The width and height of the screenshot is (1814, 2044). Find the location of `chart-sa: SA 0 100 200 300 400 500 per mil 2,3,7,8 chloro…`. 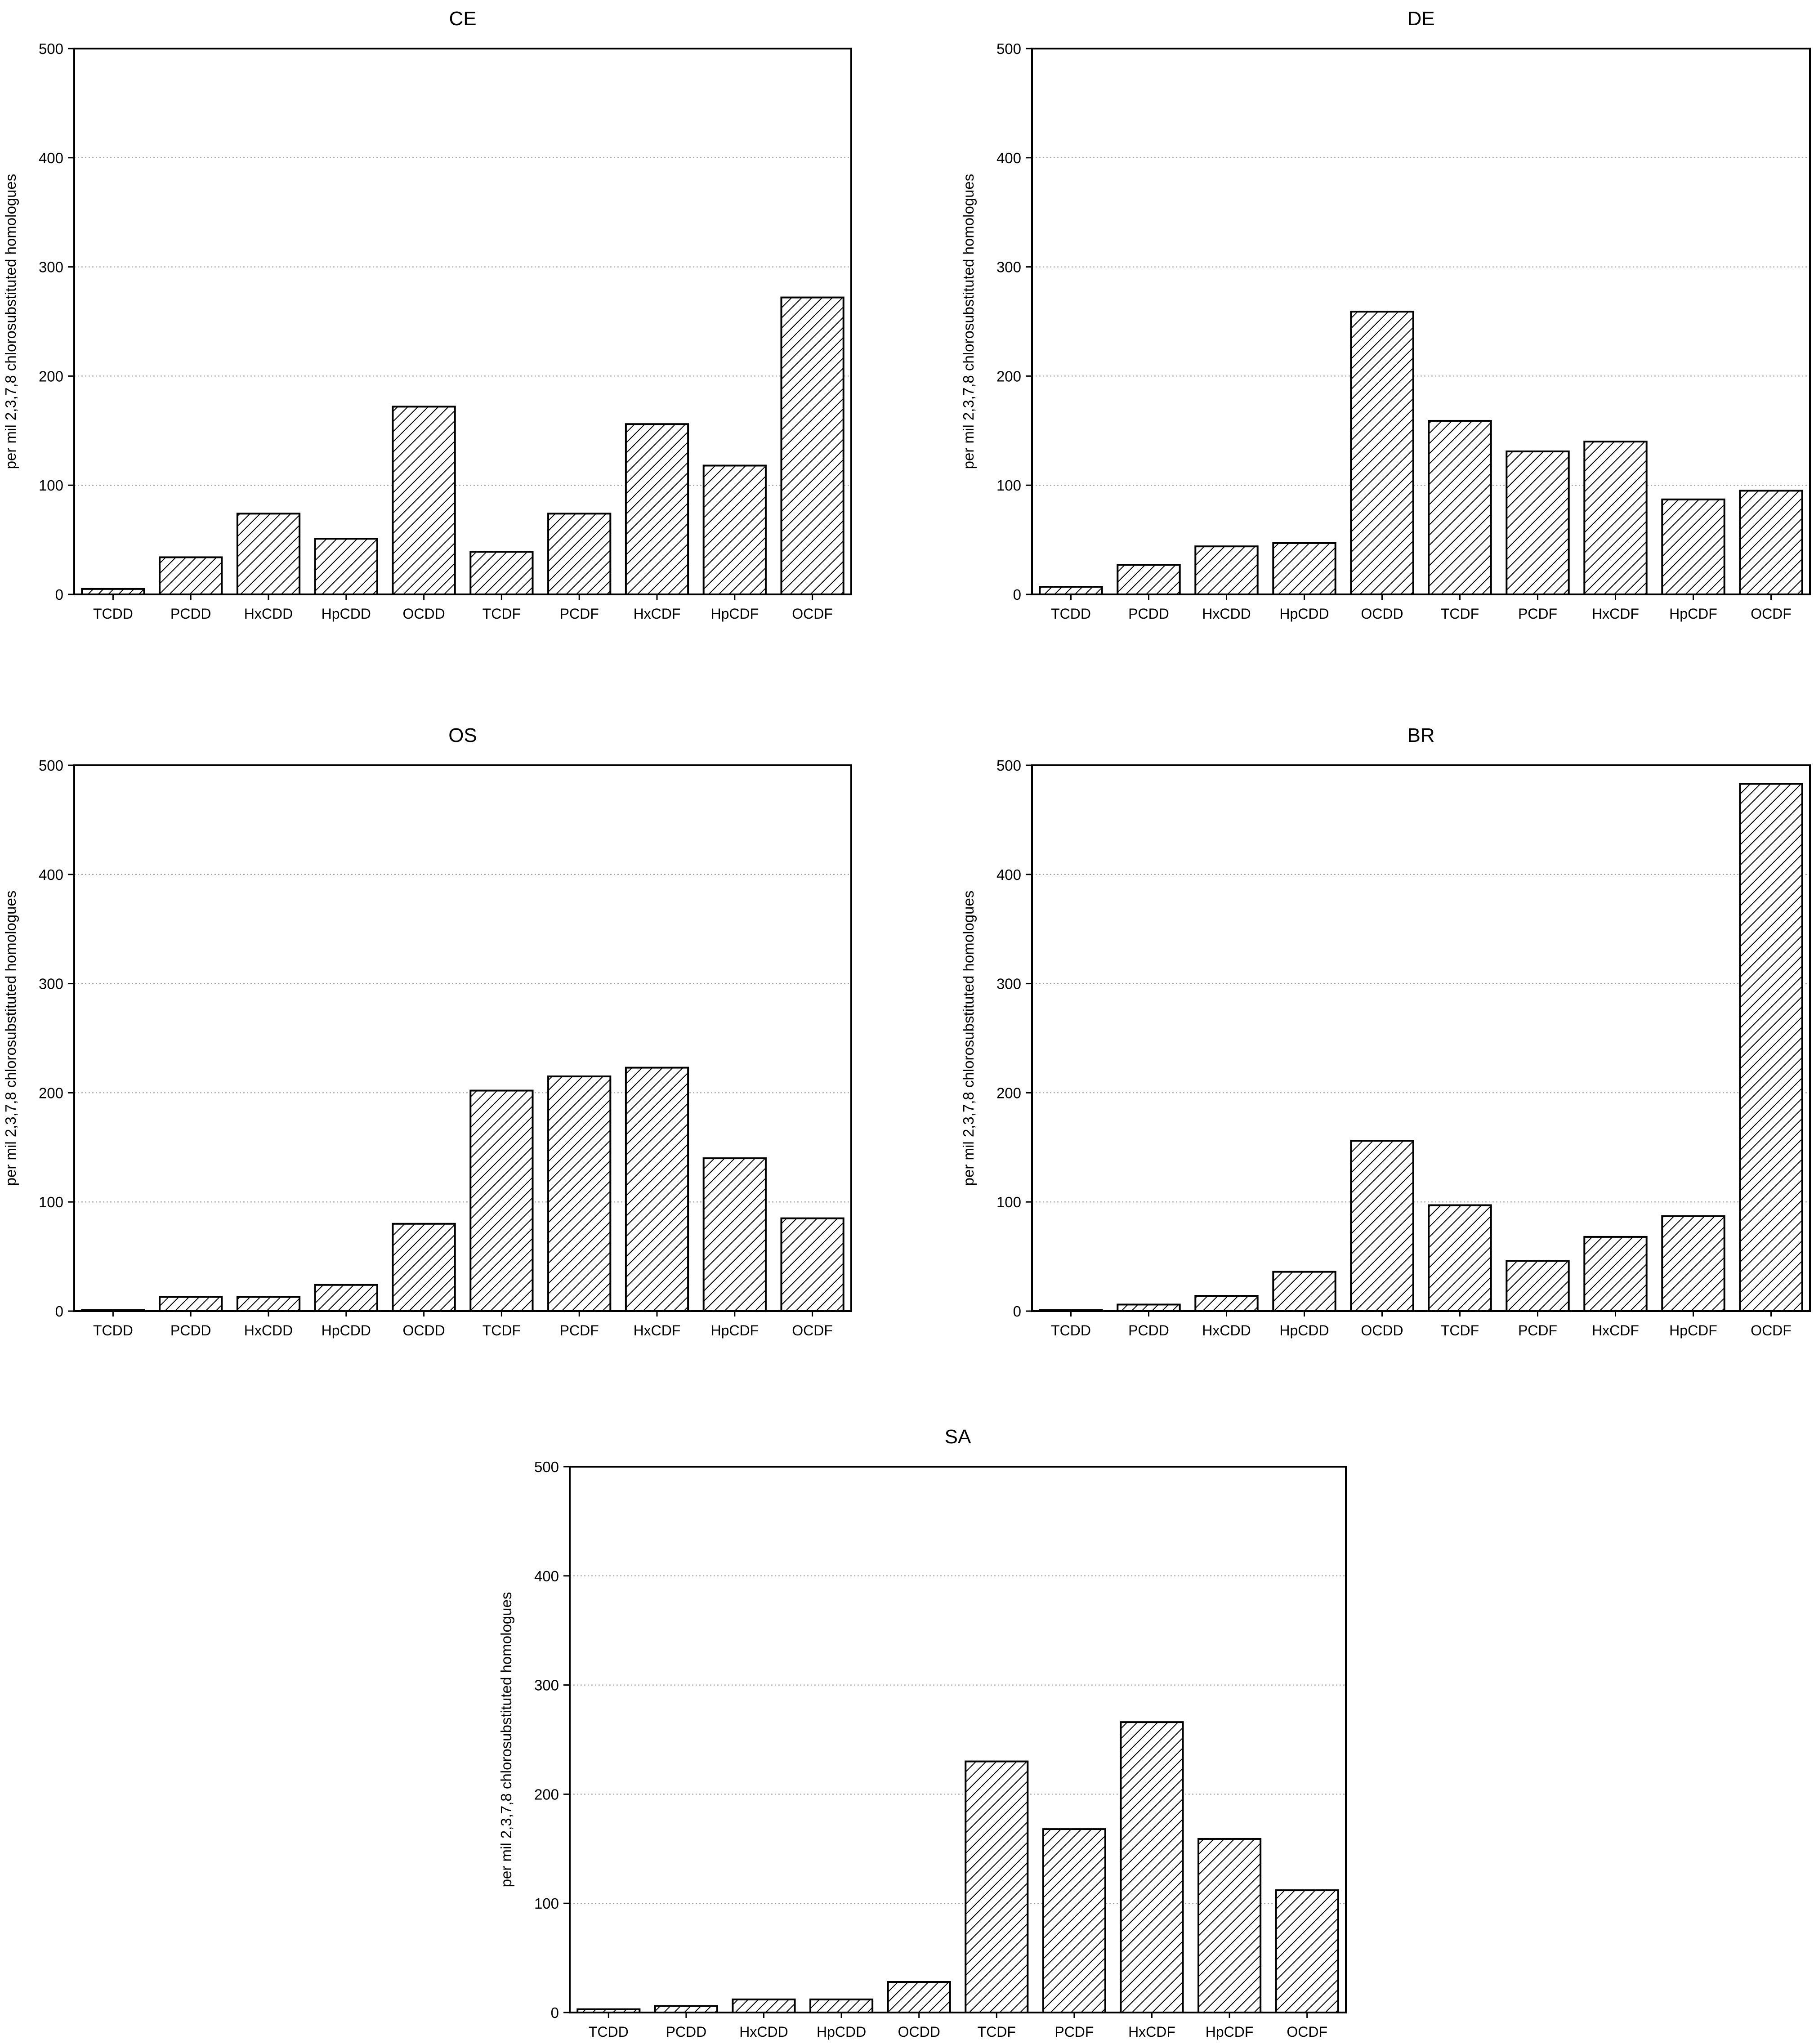

chart-sa: SA 0 100 200 300 400 500 per mil 2,3,7,8 chloro… is located at coordinates (922, 1733).